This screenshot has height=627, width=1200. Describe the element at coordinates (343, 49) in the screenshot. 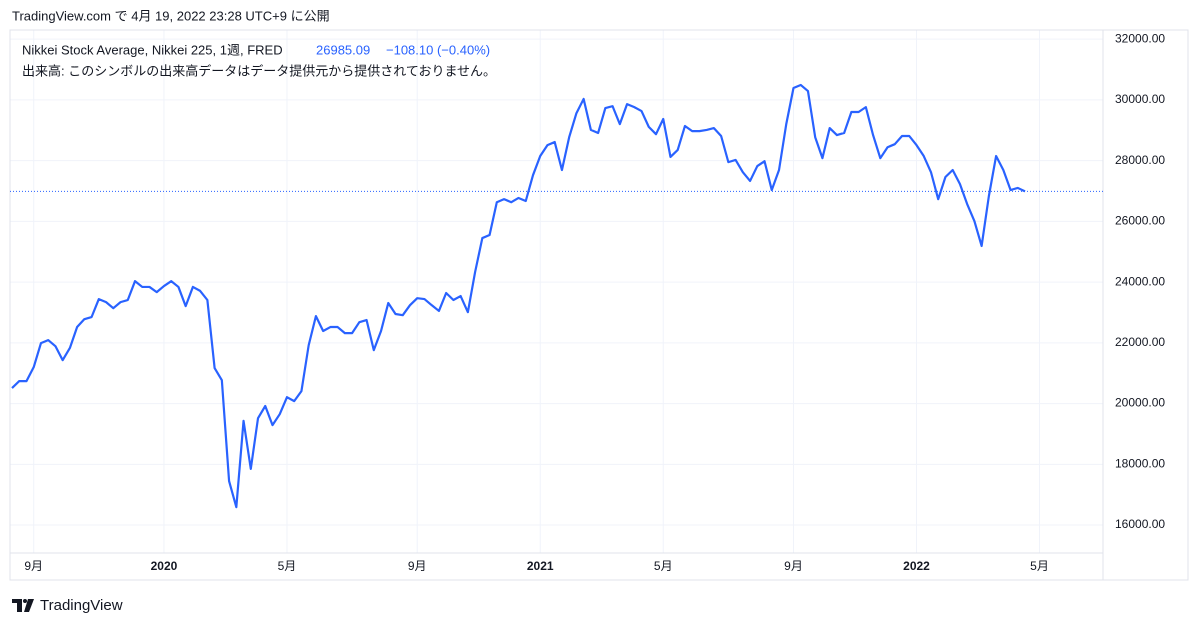

I see `last-price: 26985.09` at that location.